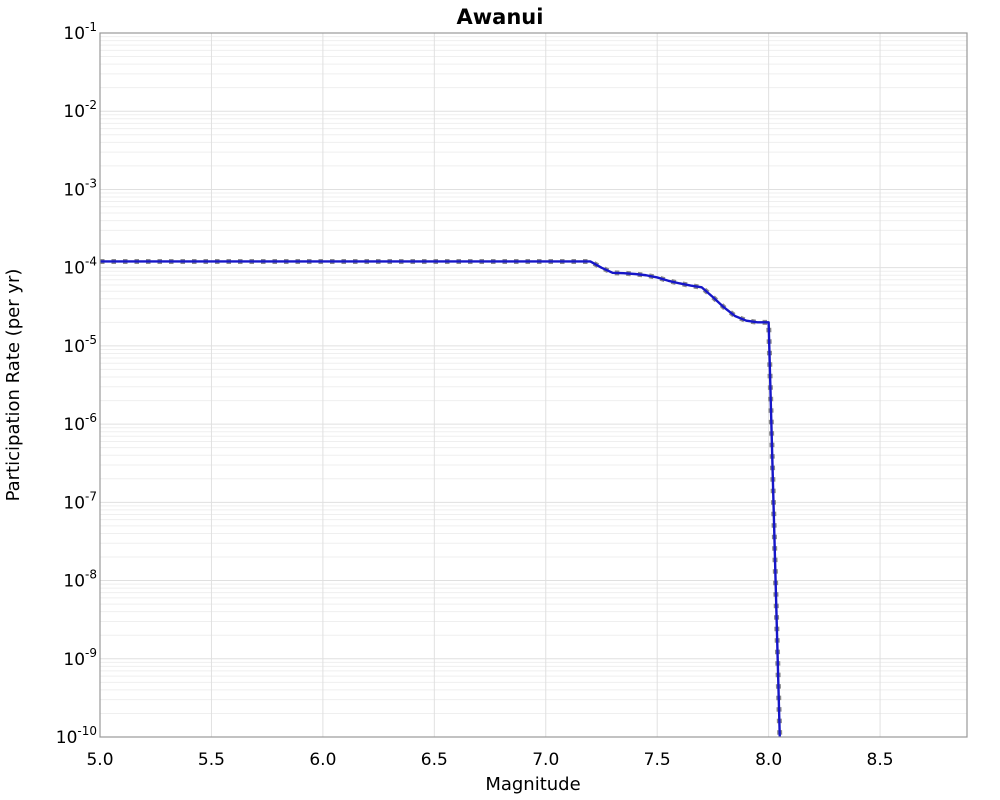 The height and width of the screenshot is (800, 1000). Describe the element at coordinates (211, 760) in the screenshot. I see `x-tick-label: 5.5` at that location.